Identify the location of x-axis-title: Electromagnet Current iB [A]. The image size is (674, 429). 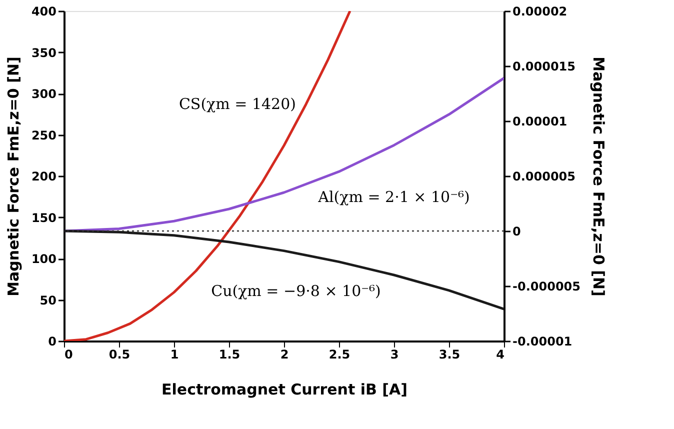
(285, 389).